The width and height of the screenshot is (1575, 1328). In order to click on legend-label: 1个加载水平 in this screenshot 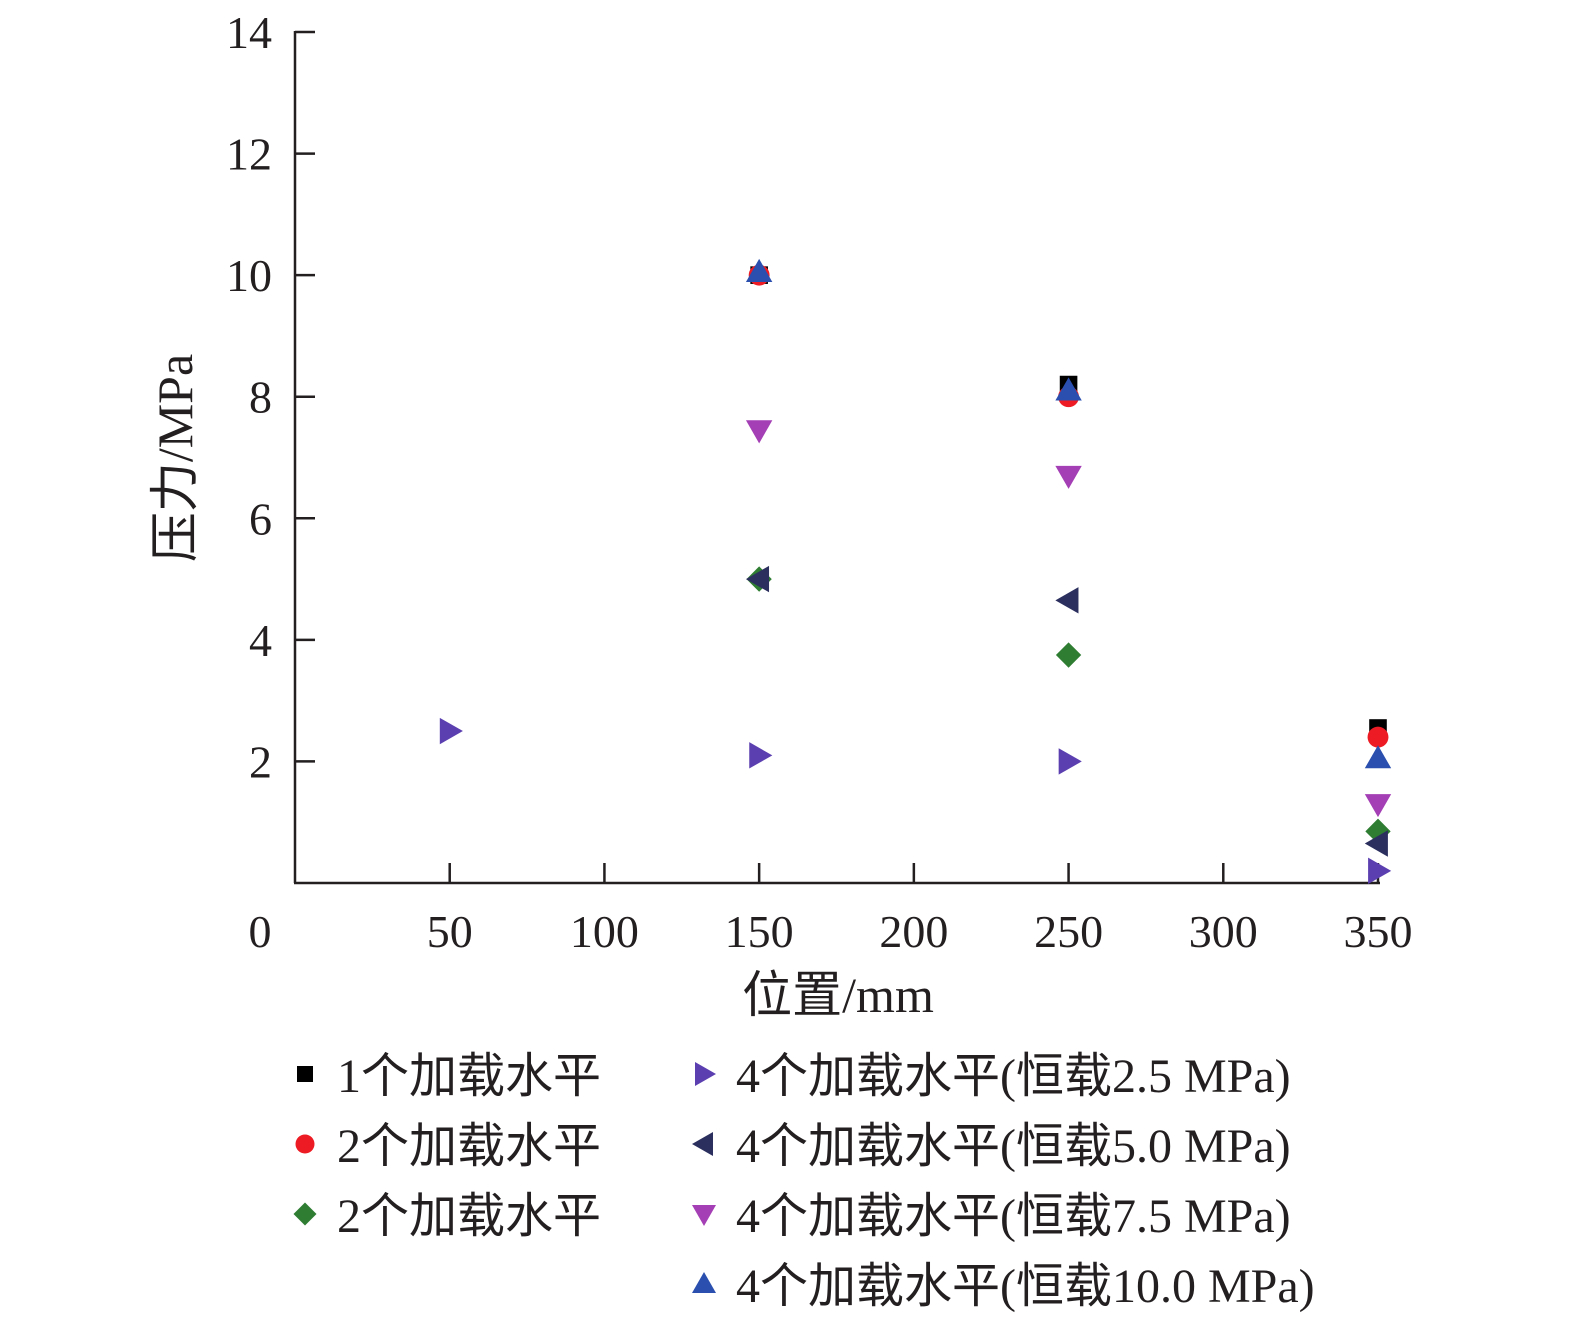, I will do `click(469, 1076)`.